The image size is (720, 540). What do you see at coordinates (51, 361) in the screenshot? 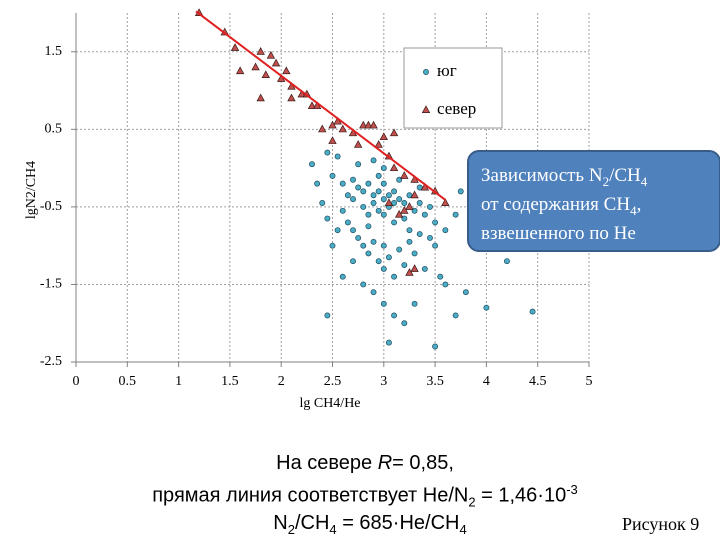
I see `y-tick-label: -2.5` at bounding box center [51, 361].